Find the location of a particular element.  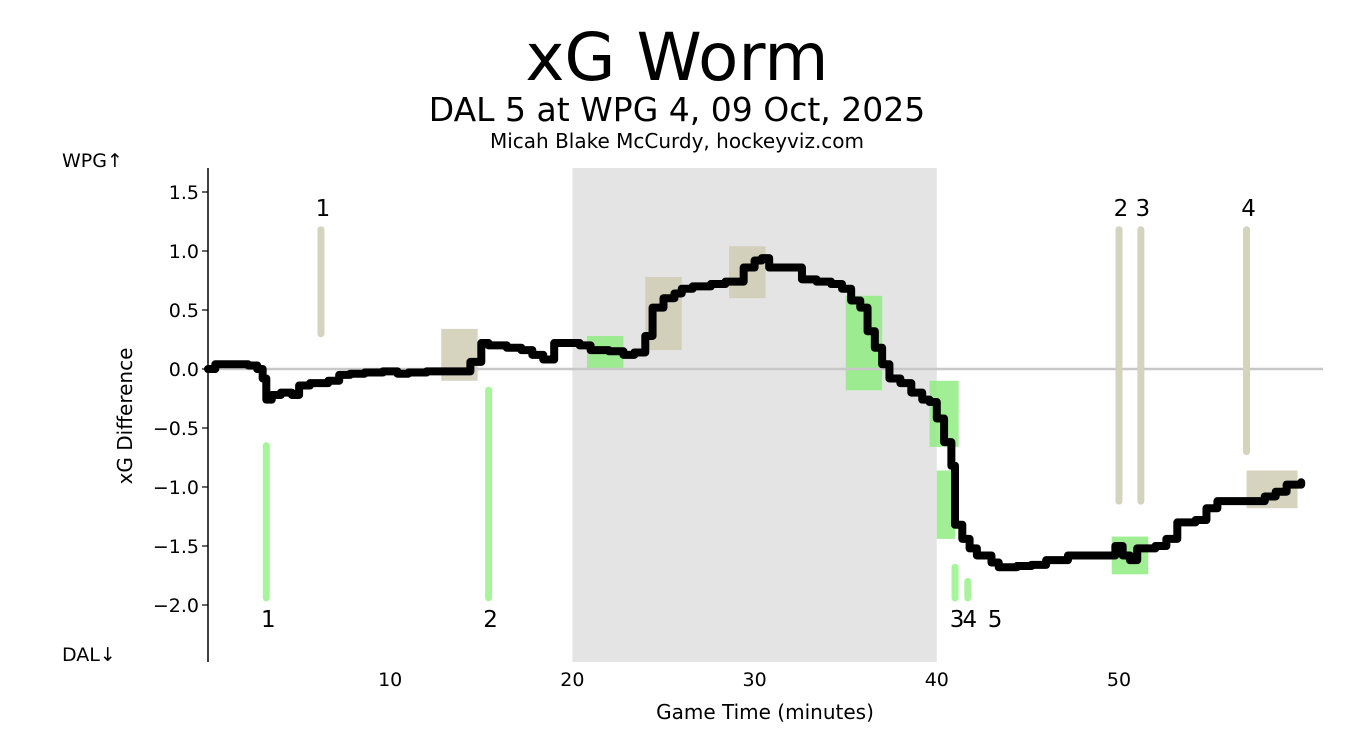

y-axis-label: xG Difference is located at coordinates (125, 416).